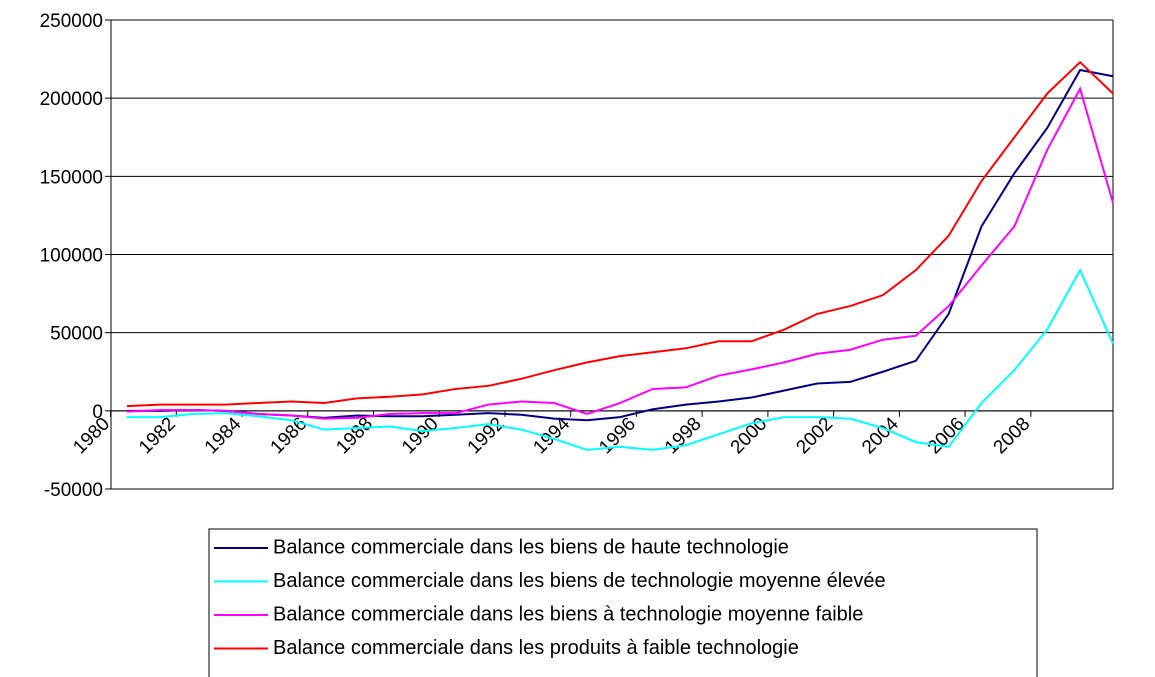  What do you see at coordinates (71, 99) in the screenshot?
I see `y-tick-label: 200000` at bounding box center [71, 99].